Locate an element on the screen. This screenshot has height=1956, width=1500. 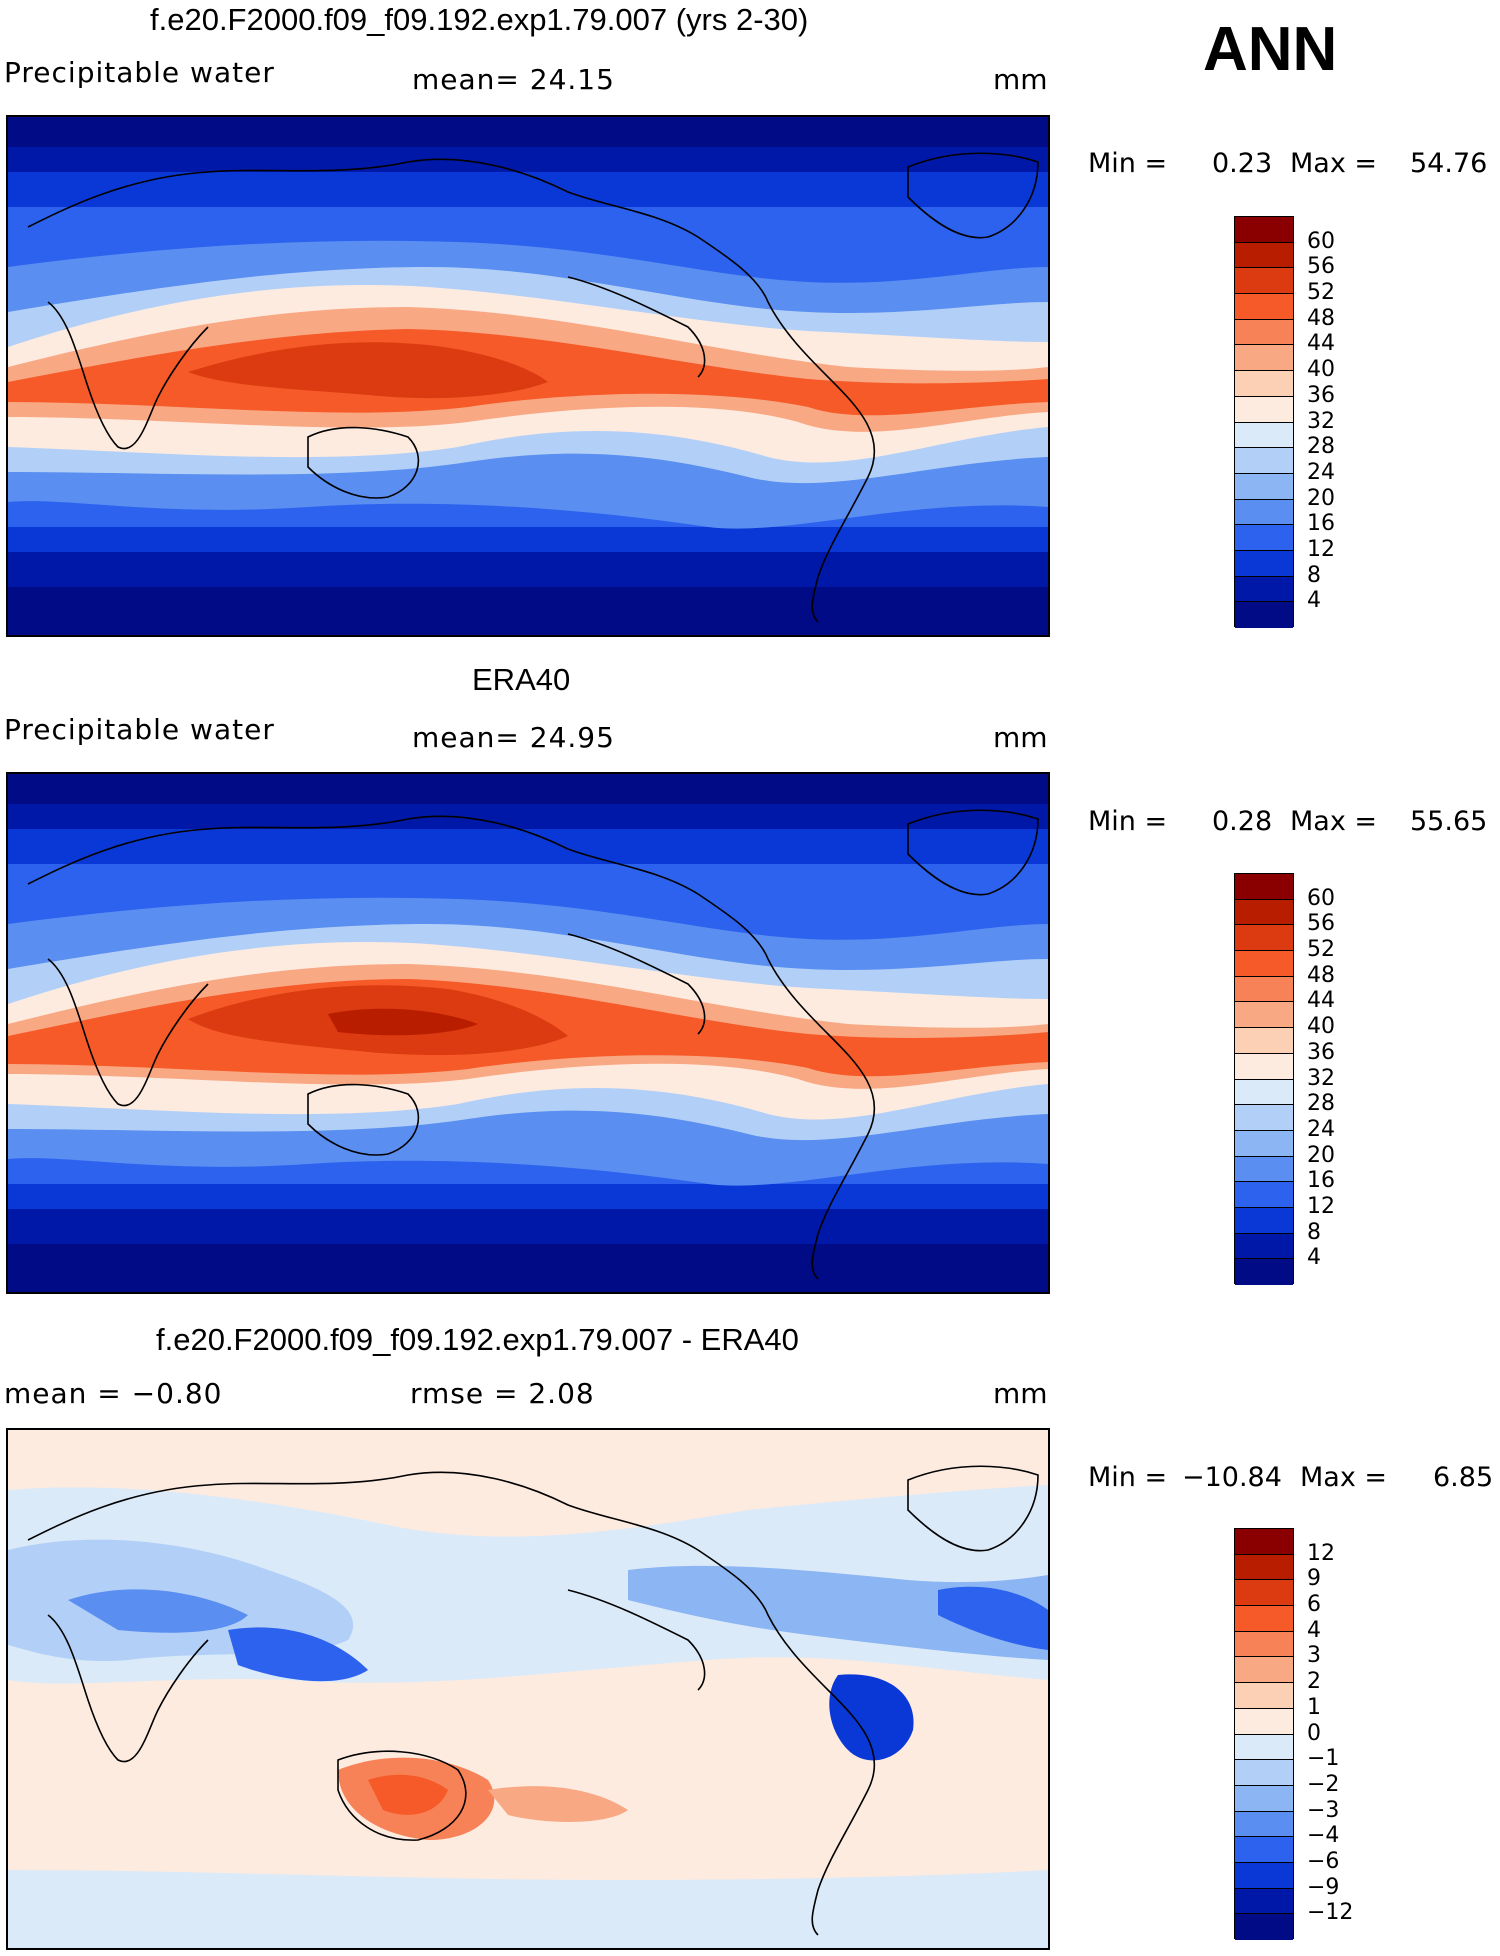
panel1-colorbar-tick-label: 32 is located at coordinates (1321, 421).